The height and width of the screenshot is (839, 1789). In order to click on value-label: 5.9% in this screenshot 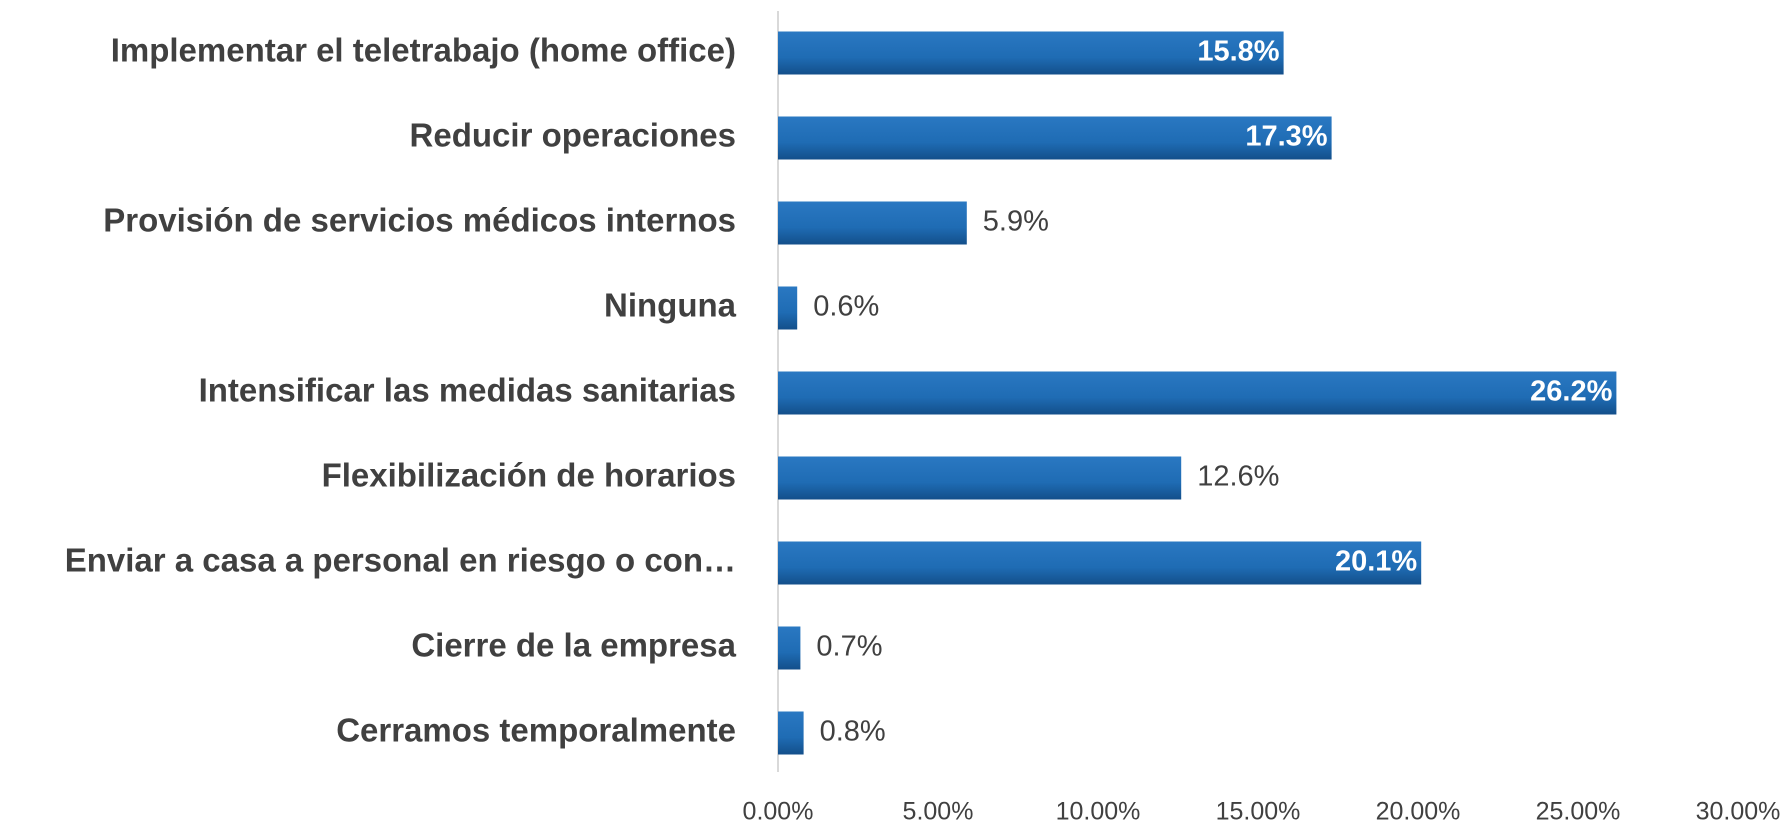, I will do `click(1016, 222)`.